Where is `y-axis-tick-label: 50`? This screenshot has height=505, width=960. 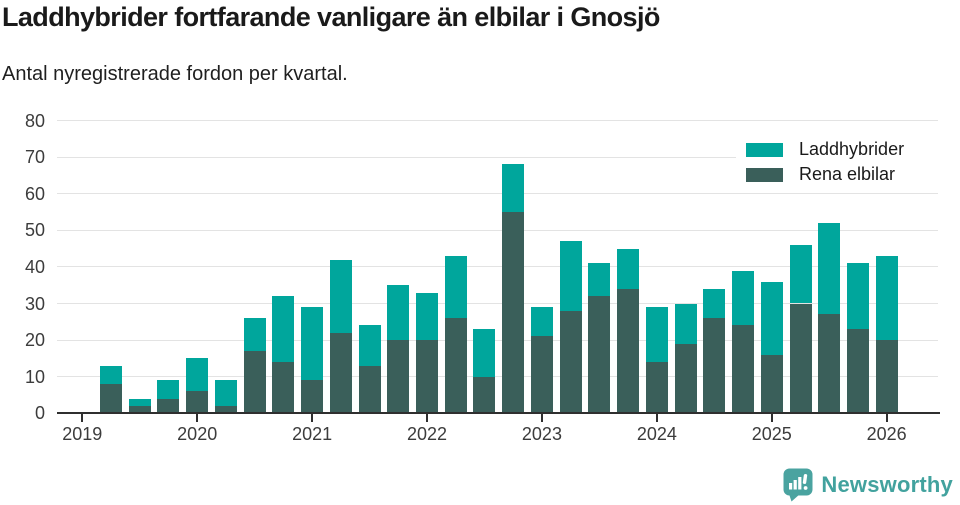
y-axis-tick-label: 50 is located at coordinates (34, 230).